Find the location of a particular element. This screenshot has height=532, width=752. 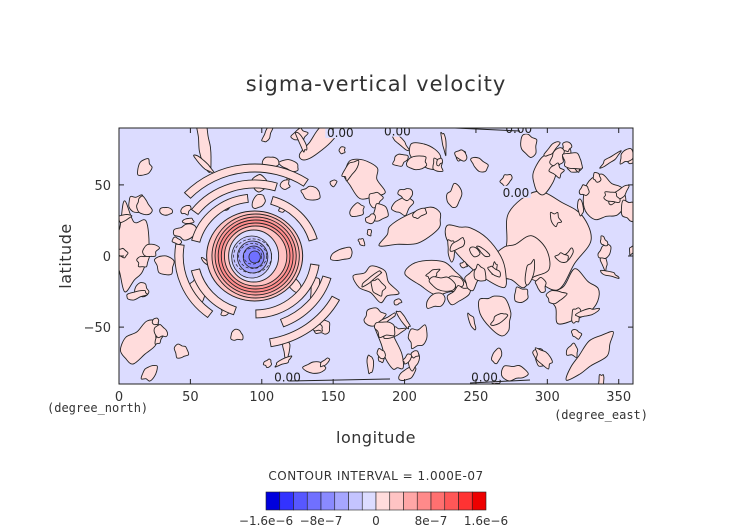

contour-interval-text: CONTOUR INTERVAL = 1.000E-07 is located at coordinates (375, 476).